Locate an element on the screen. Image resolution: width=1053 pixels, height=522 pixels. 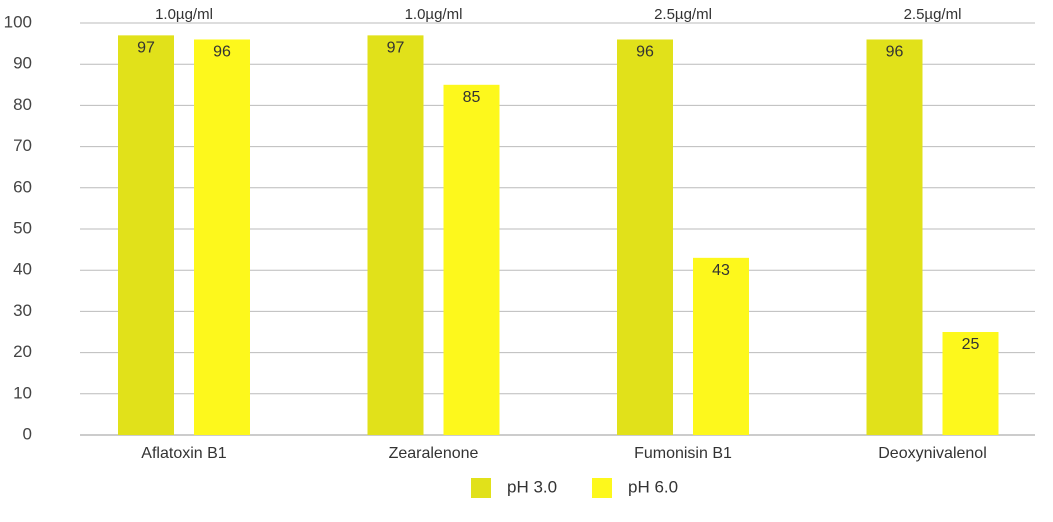
y-tick-label: 100 is located at coordinates (18, 21).